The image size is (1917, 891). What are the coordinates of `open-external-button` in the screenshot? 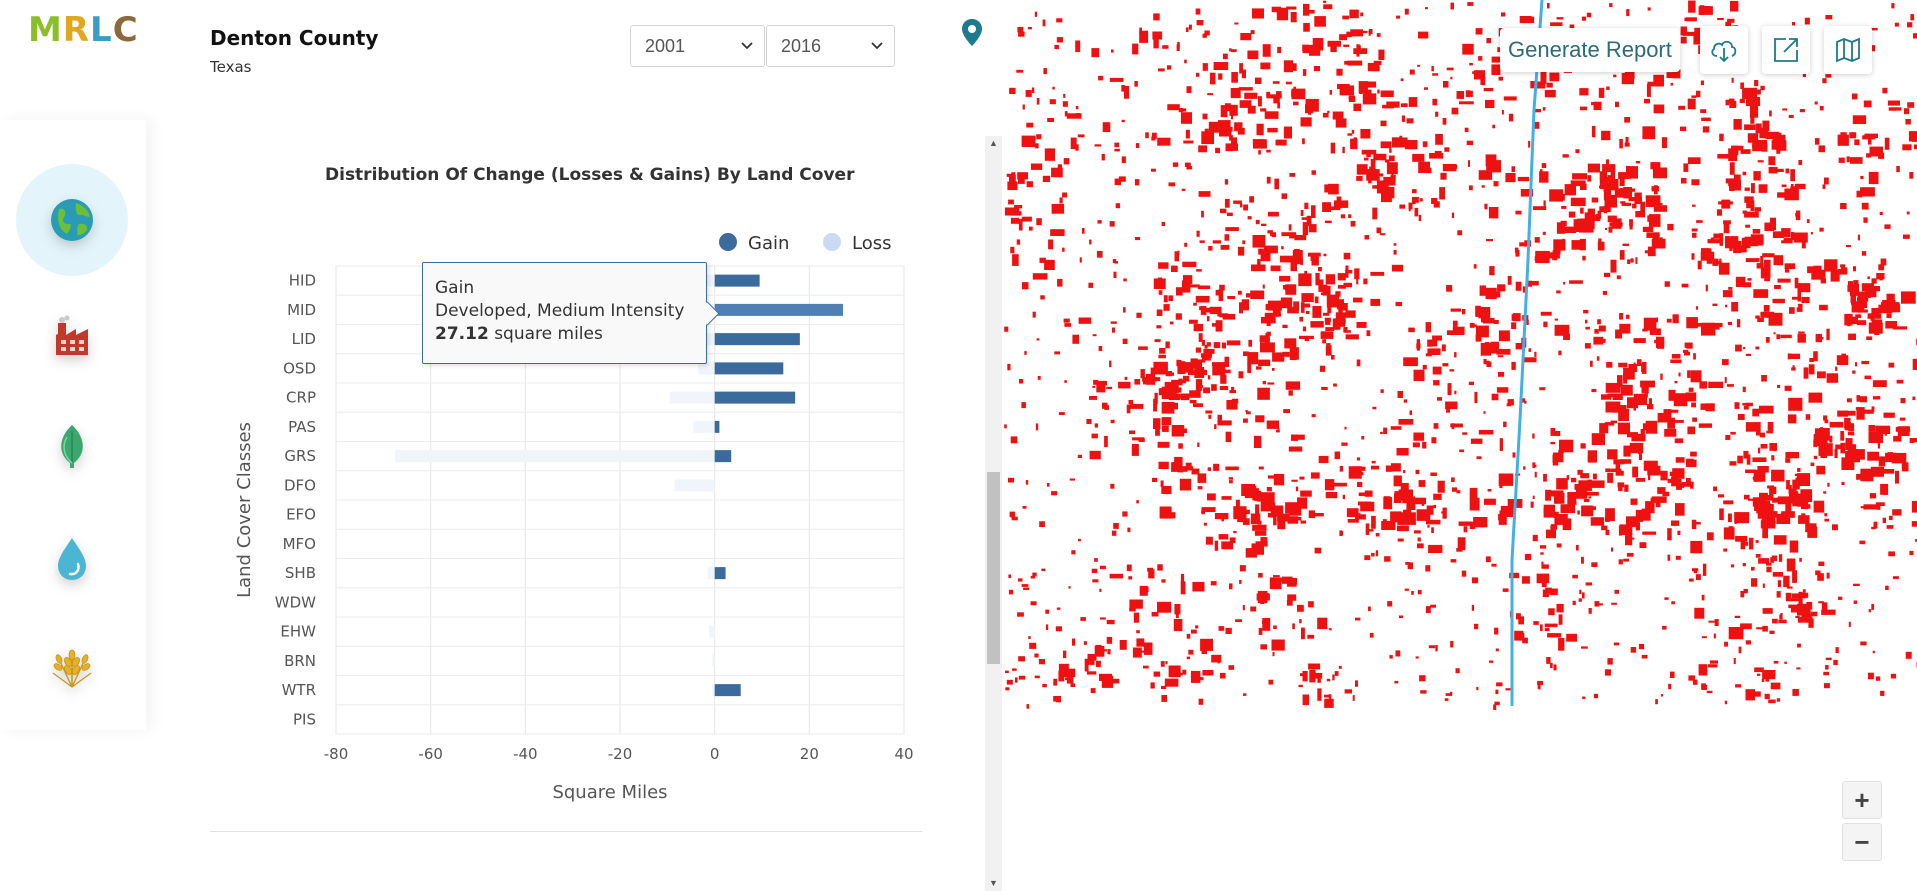 It's located at (1786, 50).